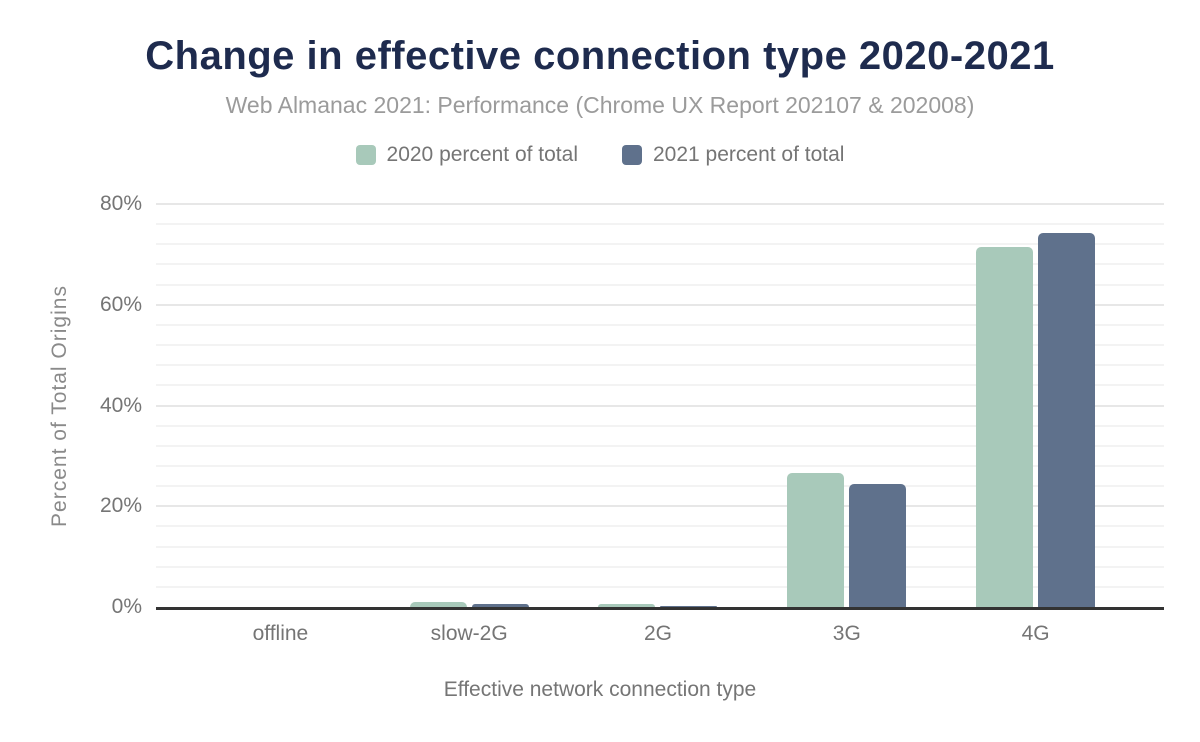  What do you see at coordinates (120, 405) in the screenshot?
I see `y-tick-40: 40%` at bounding box center [120, 405].